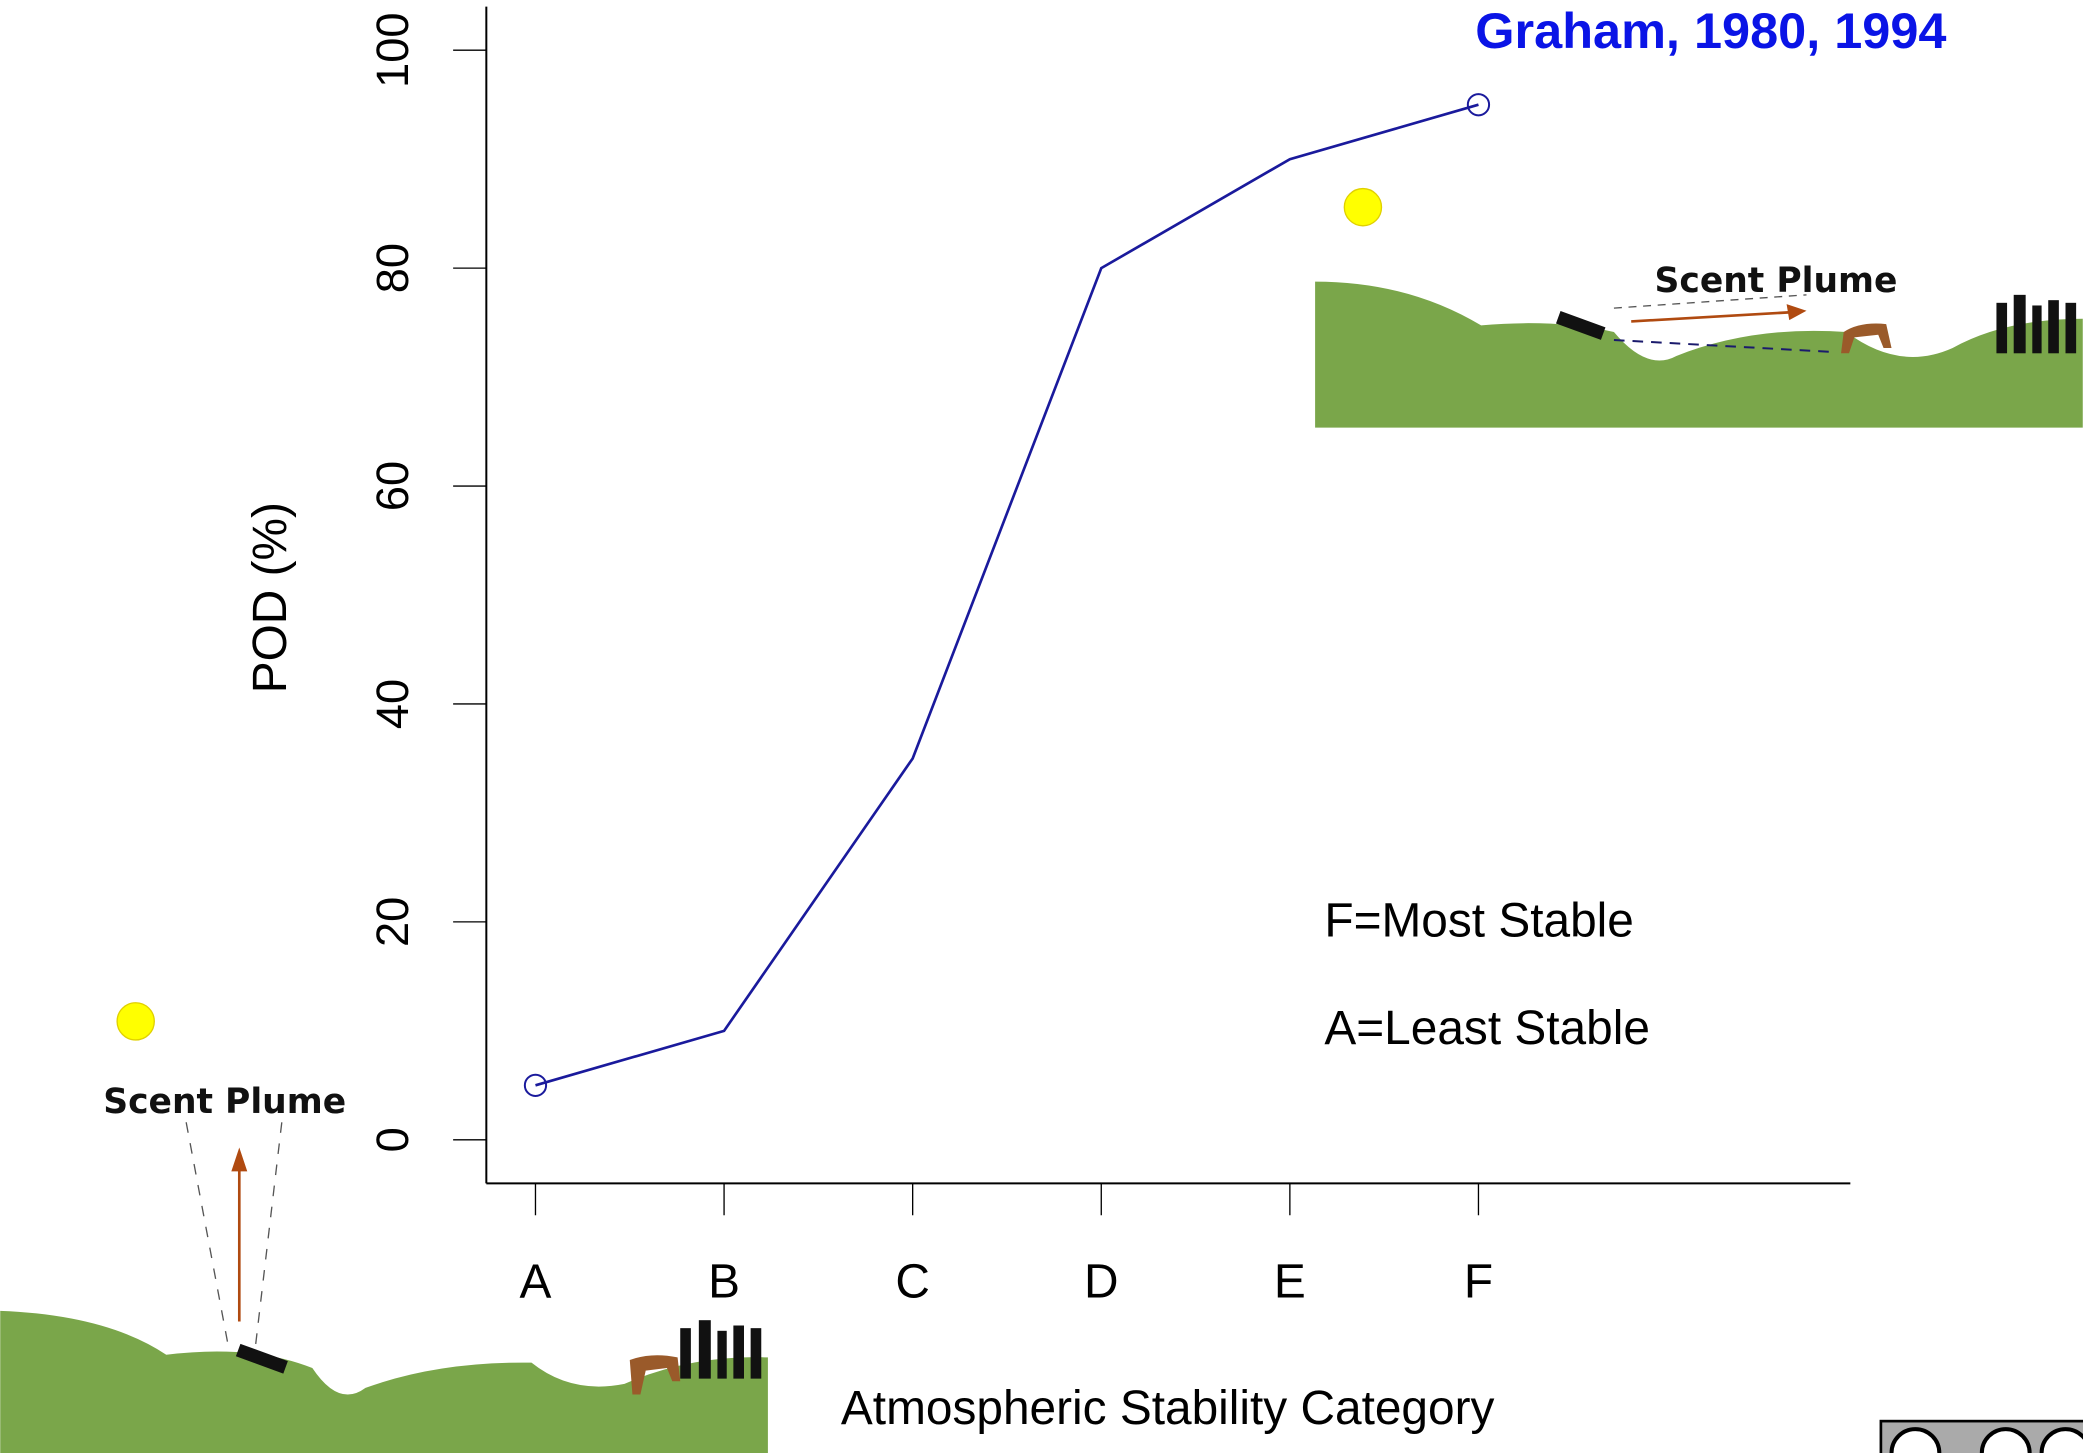 Image resolution: width=2083 pixels, height=1453 pixels. What do you see at coordinates (1168, 1408) in the screenshot?
I see `x-axis-label: Atmospheric Stability Category` at bounding box center [1168, 1408].